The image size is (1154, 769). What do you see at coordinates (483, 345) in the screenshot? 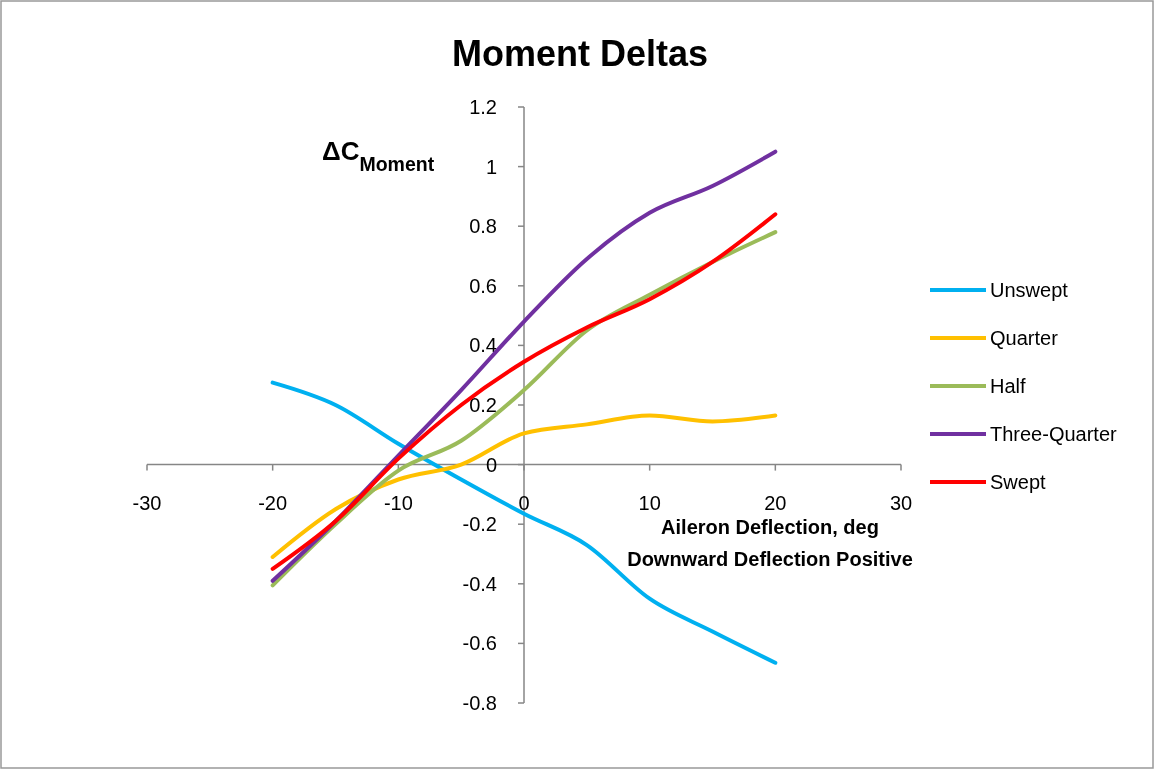
I see `y-tick-label: 0.4` at bounding box center [483, 345].